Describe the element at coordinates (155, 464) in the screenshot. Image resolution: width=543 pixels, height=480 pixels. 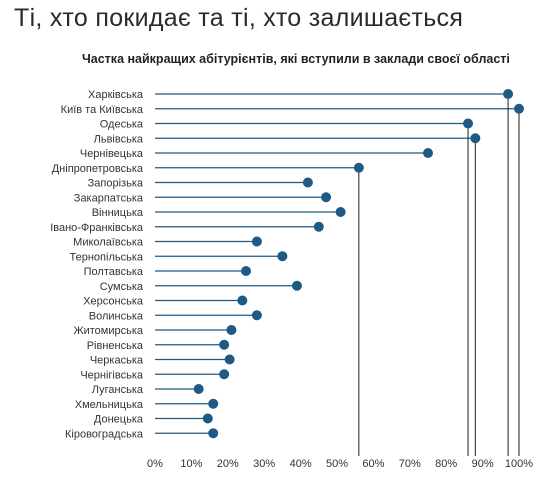
I see `x-tick-label: 0%` at that location.